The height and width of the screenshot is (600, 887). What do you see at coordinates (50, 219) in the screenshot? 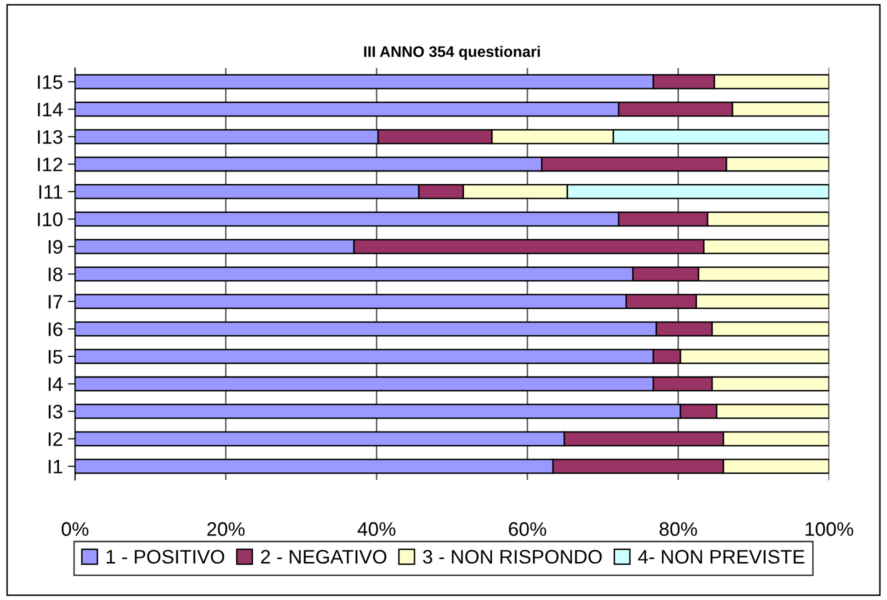
I see `y-tick-label: I10` at bounding box center [50, 219].